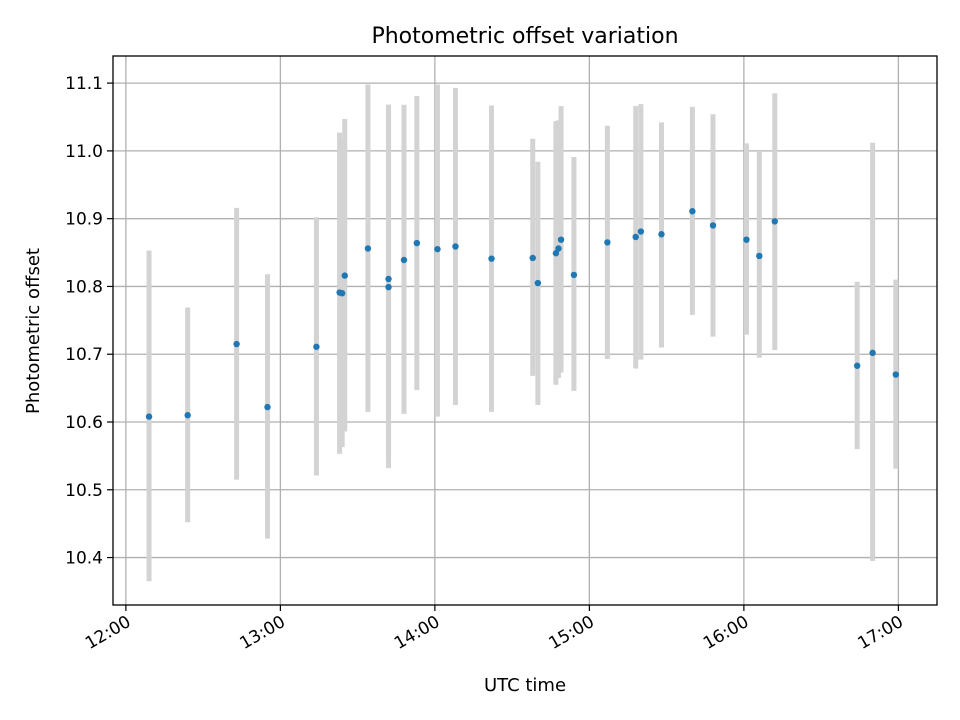  I want to click on x-tick-label: 15:00, so click(571, 633).